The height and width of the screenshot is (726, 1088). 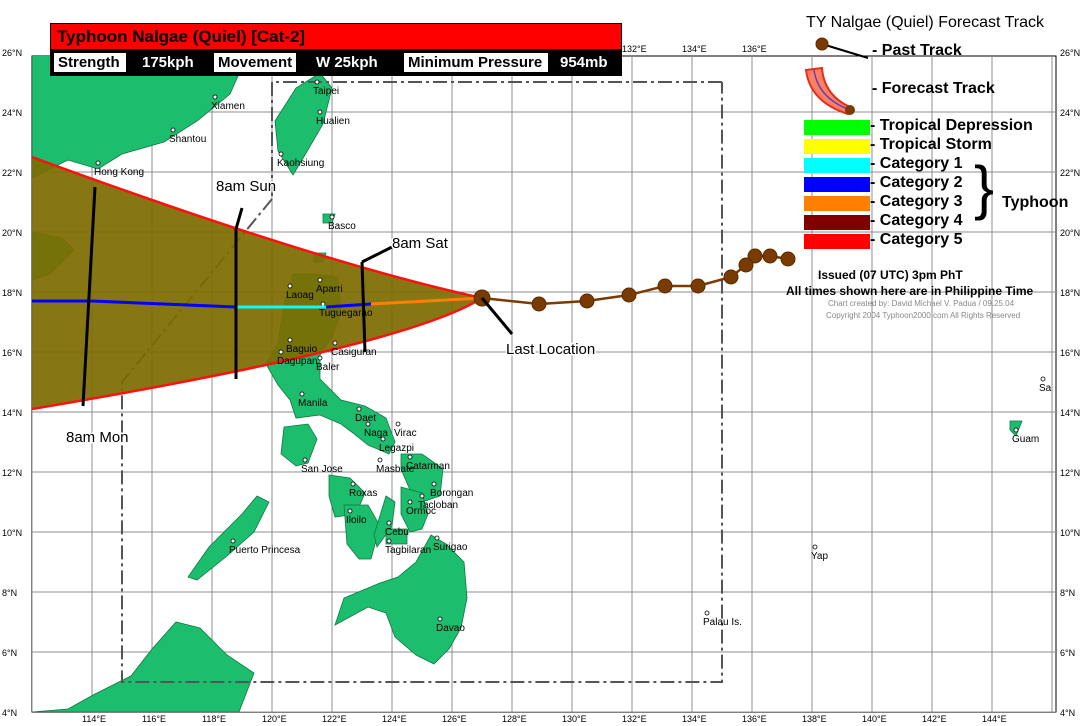 I want to click on place-marker: Davao, so click(x=450, y=625).